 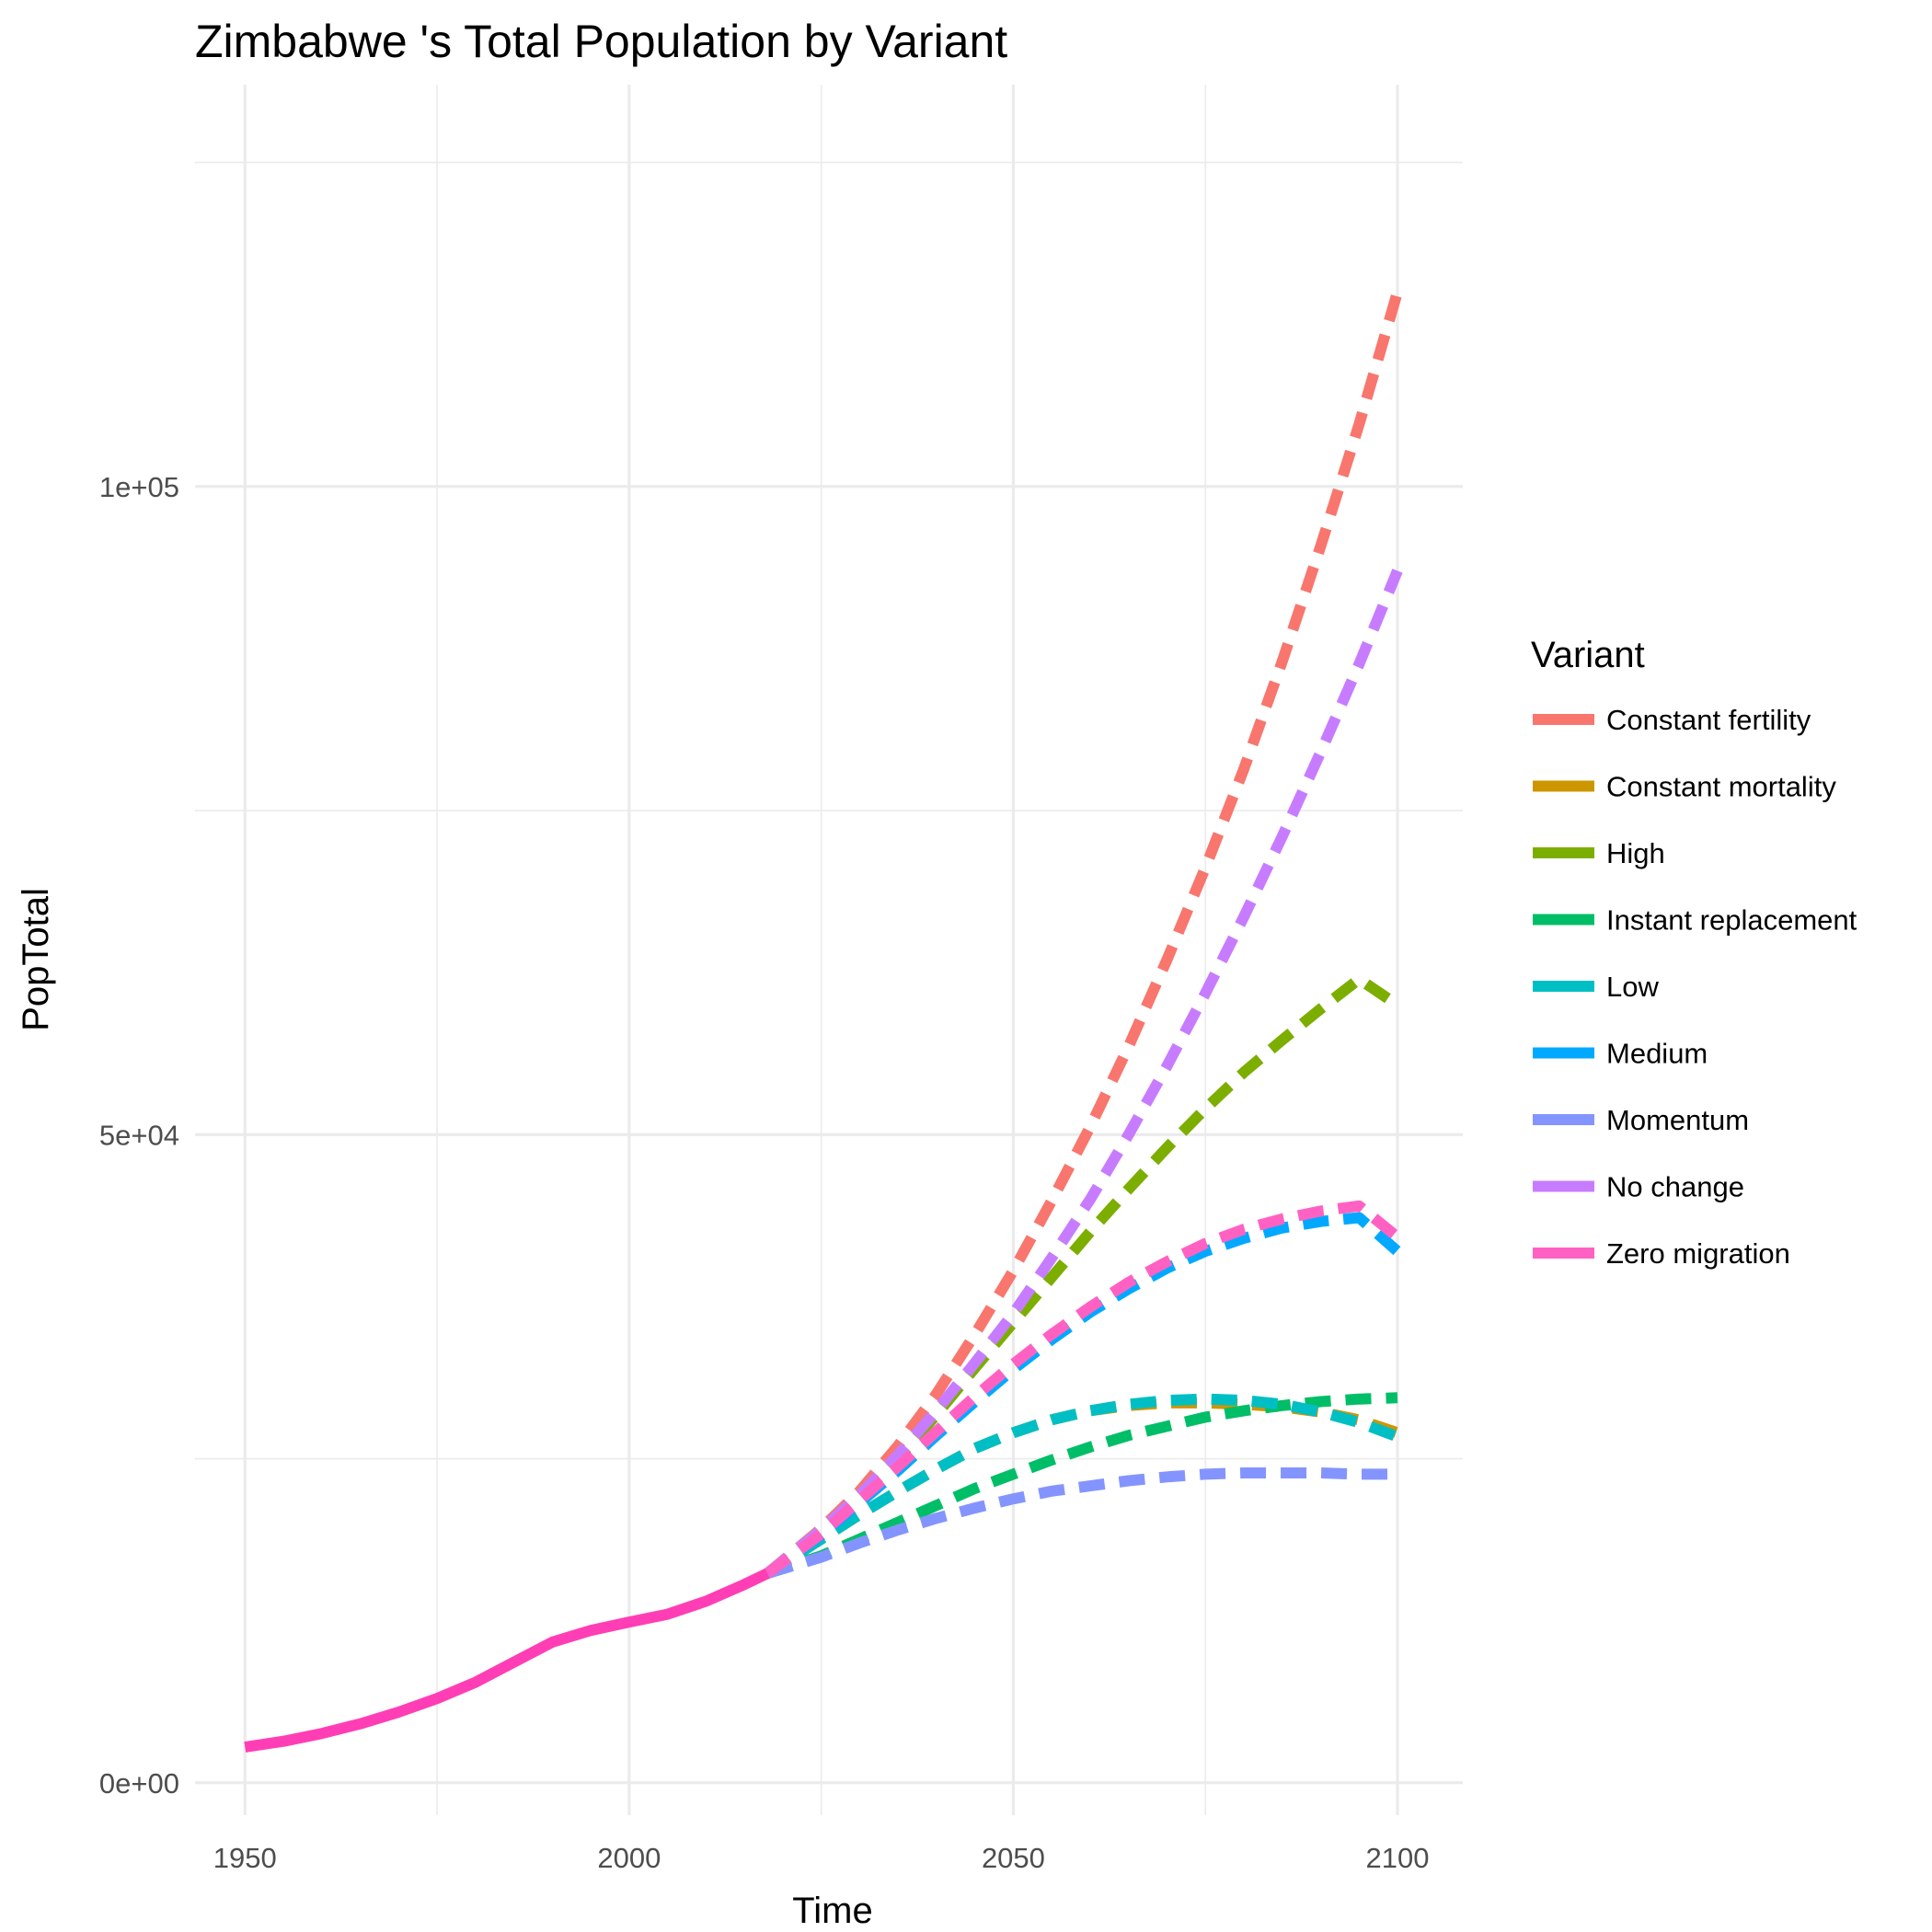 I want to click on series-line-medium, so click(x=1082, y=1395).